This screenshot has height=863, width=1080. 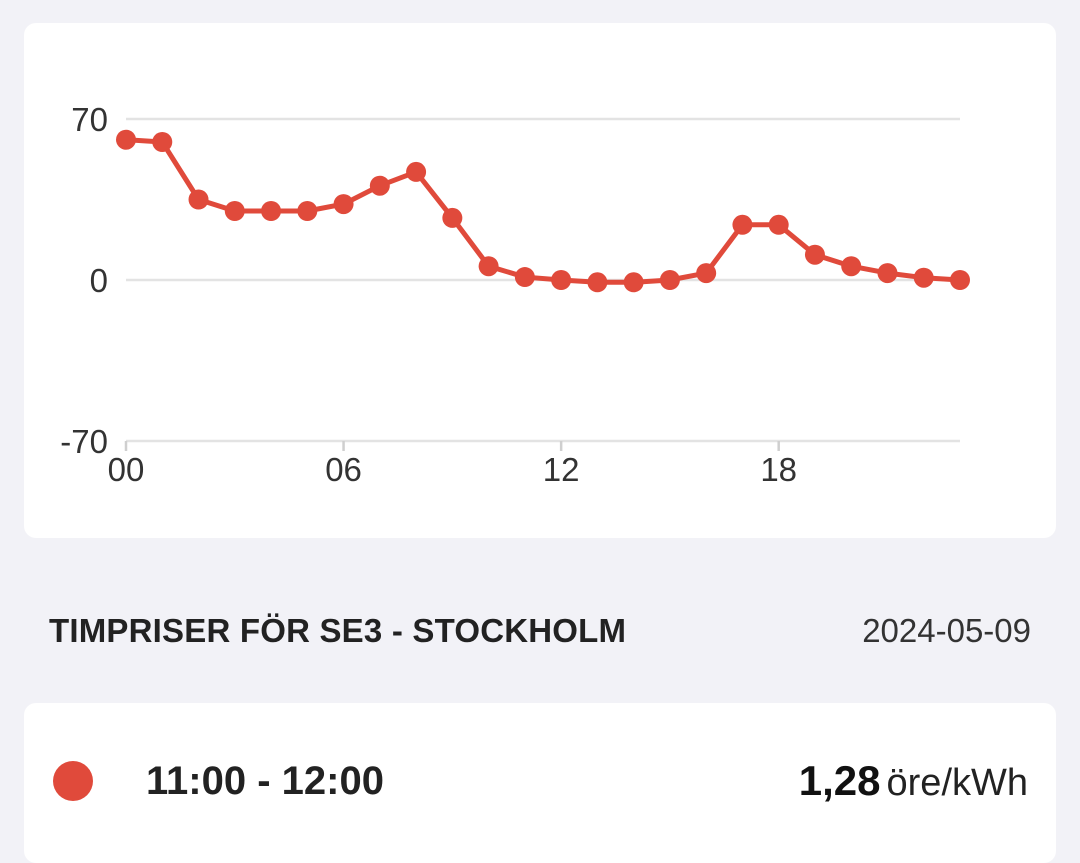 What do you see at coordinates (543, 211) in the screenshot?
I see `price-line` at bounding box center [543, 211].